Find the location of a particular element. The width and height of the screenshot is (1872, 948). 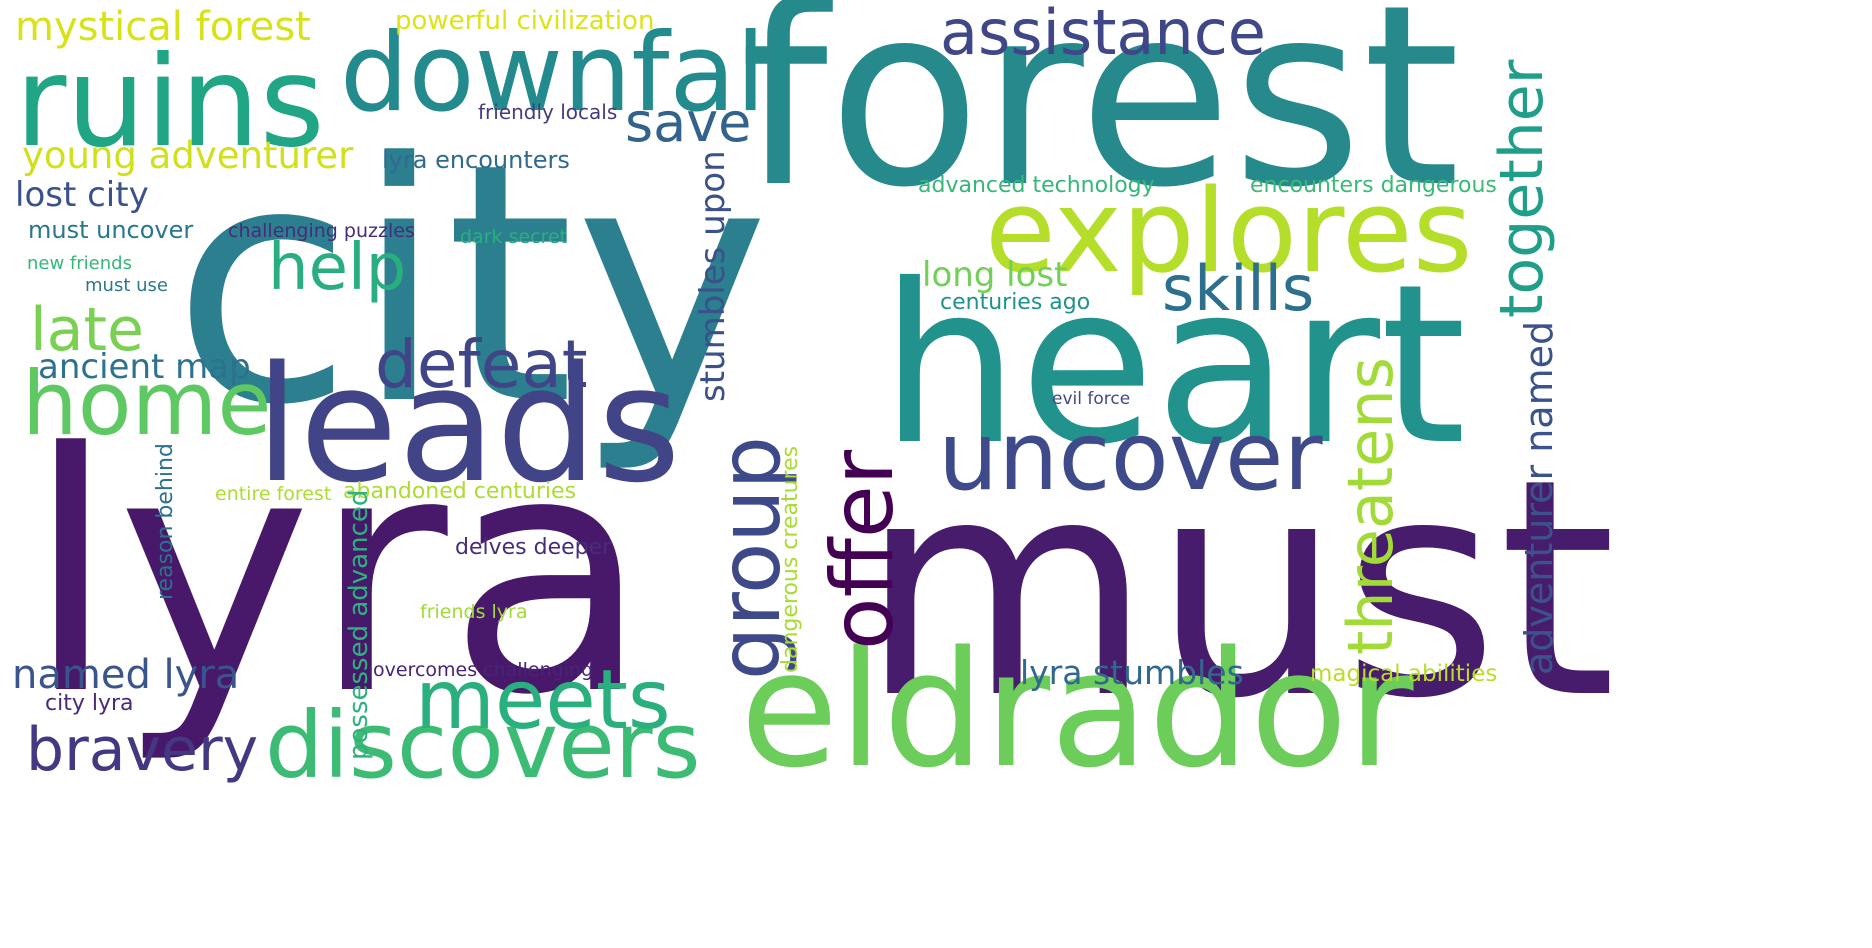

word-entire-forest: entire forest is located at coordinates (273, 494).